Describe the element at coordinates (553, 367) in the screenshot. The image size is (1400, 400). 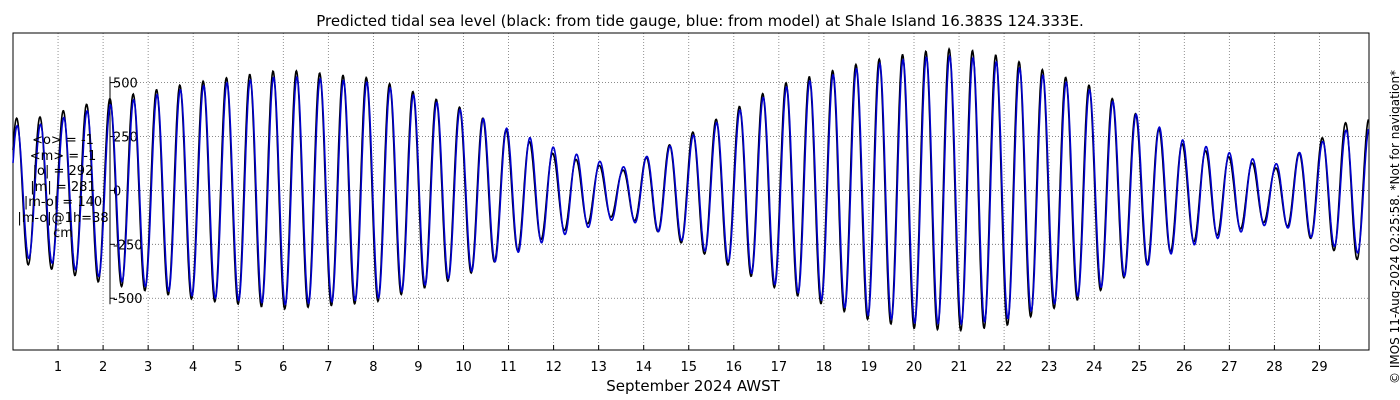
I see `x-tick-label: 12` at that location.